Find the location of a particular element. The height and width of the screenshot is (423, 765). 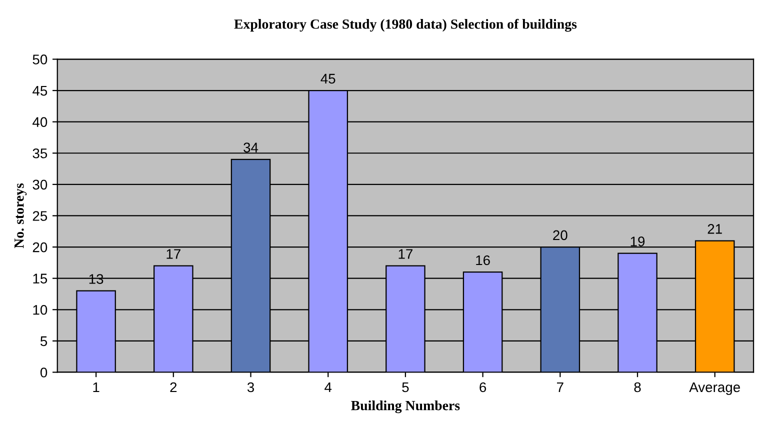

data-label: 45 is located at coordinates (328, 79).